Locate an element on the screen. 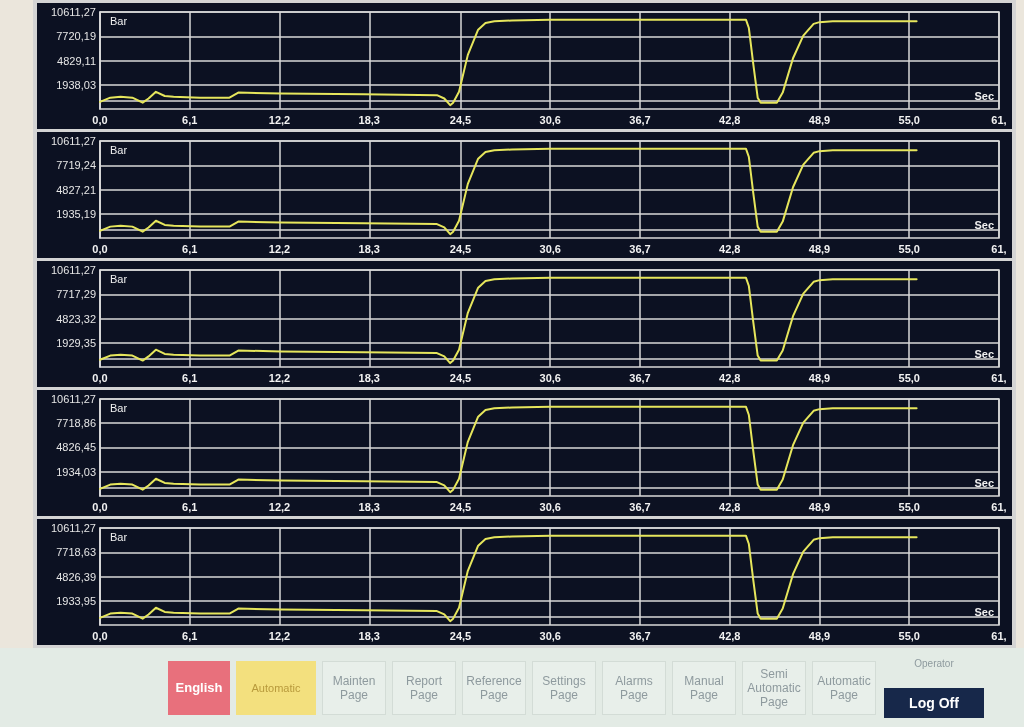  button: Automatic Page is located at coordinates (844, 687).